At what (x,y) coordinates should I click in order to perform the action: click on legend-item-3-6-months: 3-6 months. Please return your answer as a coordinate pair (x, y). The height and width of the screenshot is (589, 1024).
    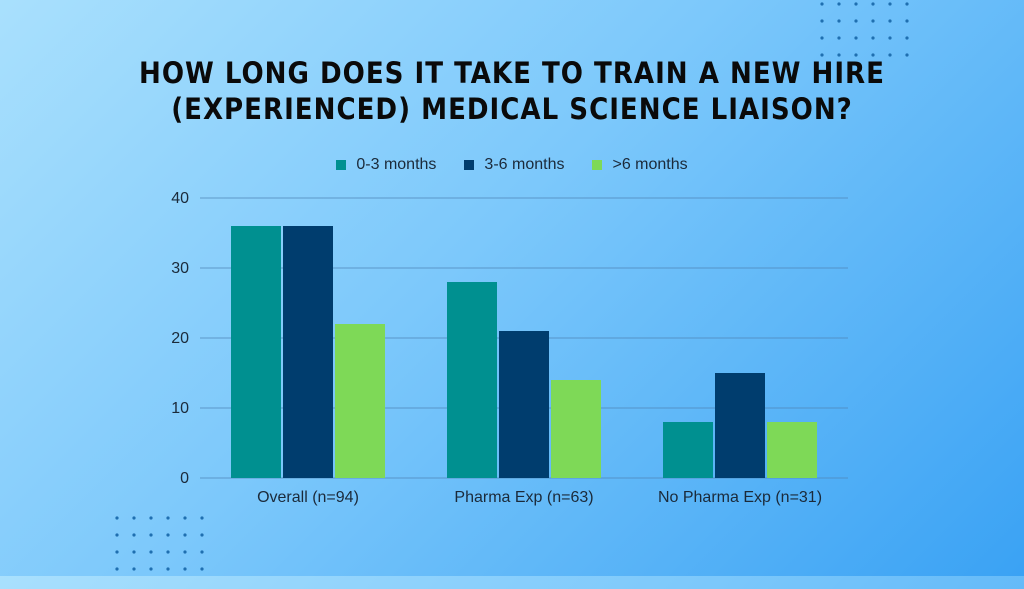
    Looking at the image, I should click on (514, 165).